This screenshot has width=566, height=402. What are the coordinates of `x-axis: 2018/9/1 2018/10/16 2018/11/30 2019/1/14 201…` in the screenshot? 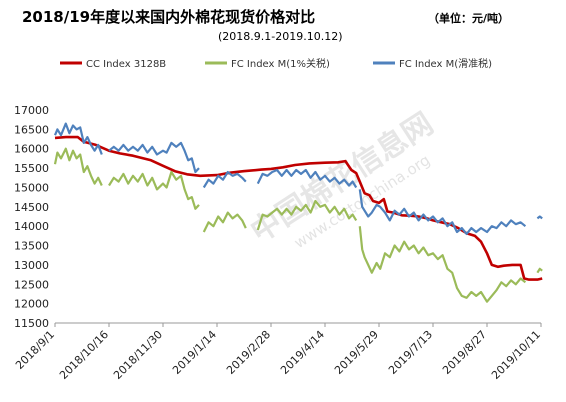 It's located at (278, 352).